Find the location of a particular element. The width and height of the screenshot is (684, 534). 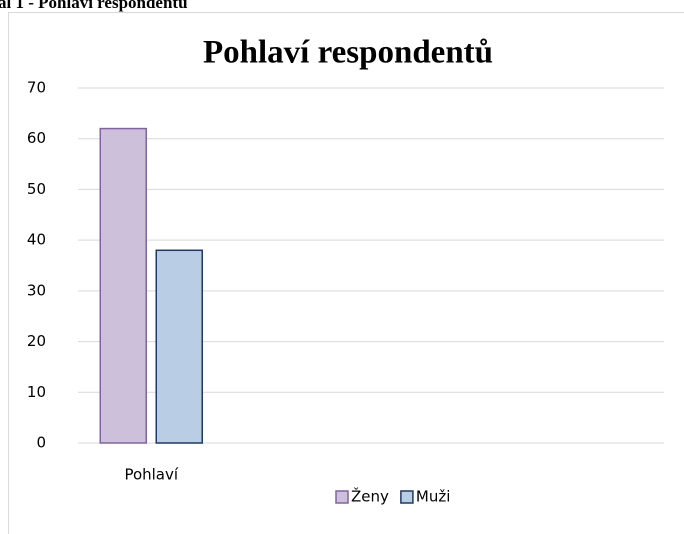

legend-label: Ženy is located at coordinates (370, 496).